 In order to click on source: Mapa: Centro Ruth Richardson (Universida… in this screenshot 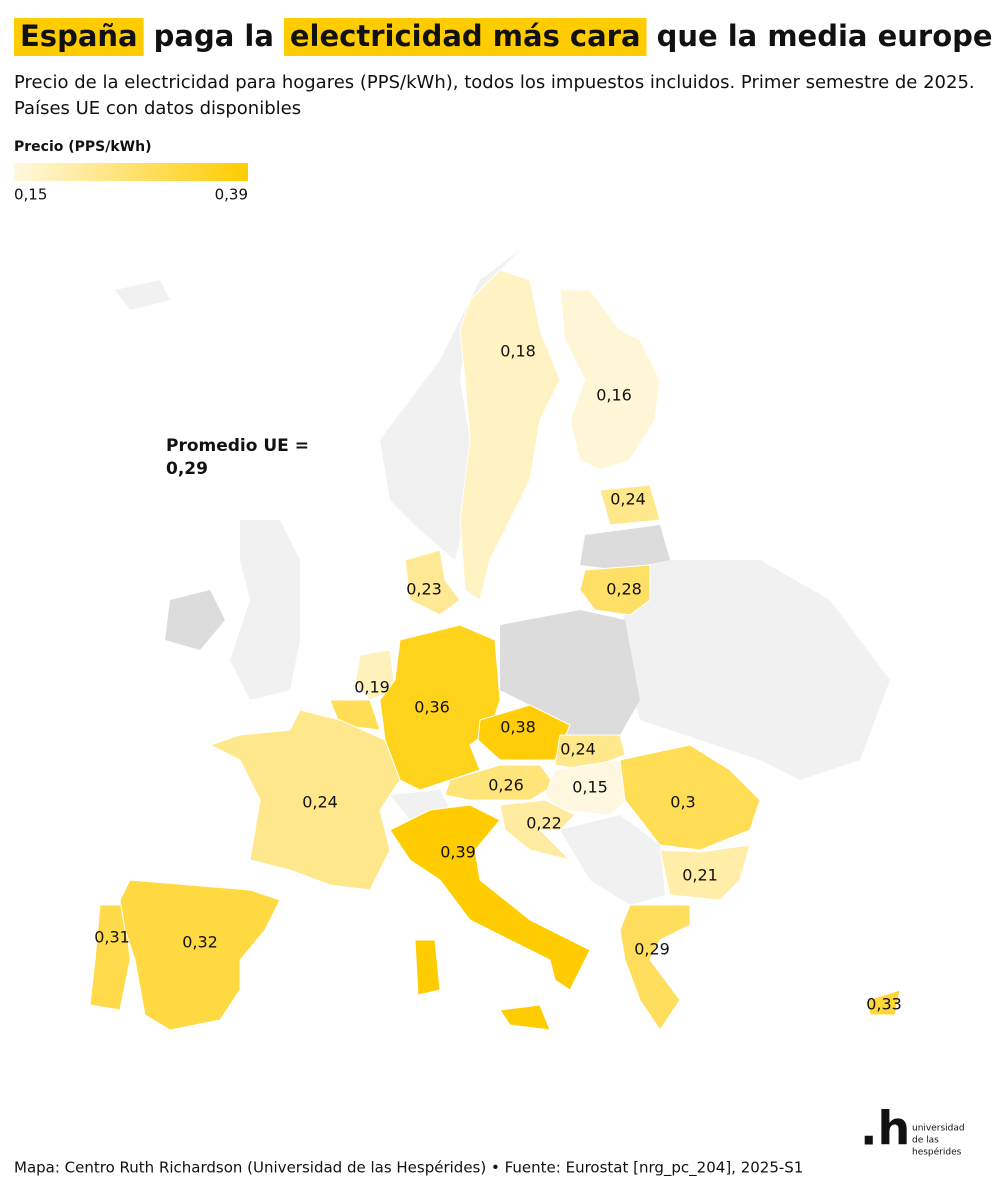, I will do `click(408, 1168)`.